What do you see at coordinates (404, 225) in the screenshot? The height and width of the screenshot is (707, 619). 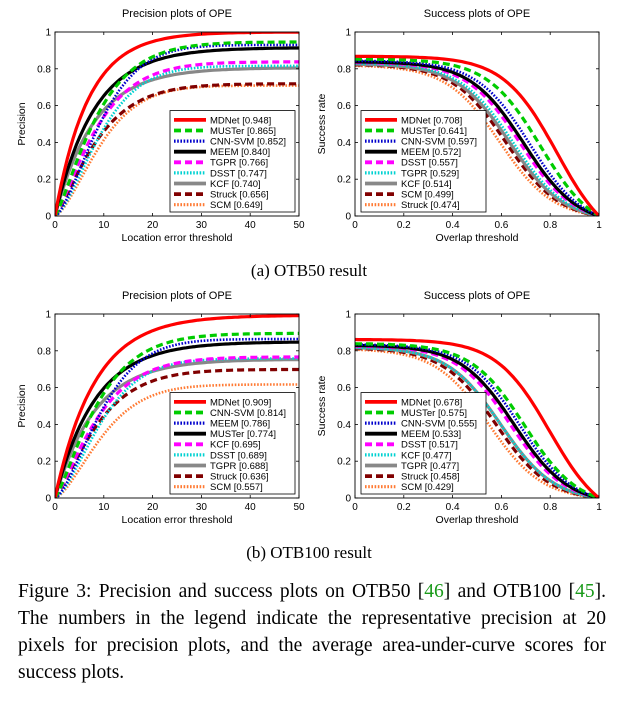 I see `x-tick-label: 0.2` at bounding box center [404, 225].